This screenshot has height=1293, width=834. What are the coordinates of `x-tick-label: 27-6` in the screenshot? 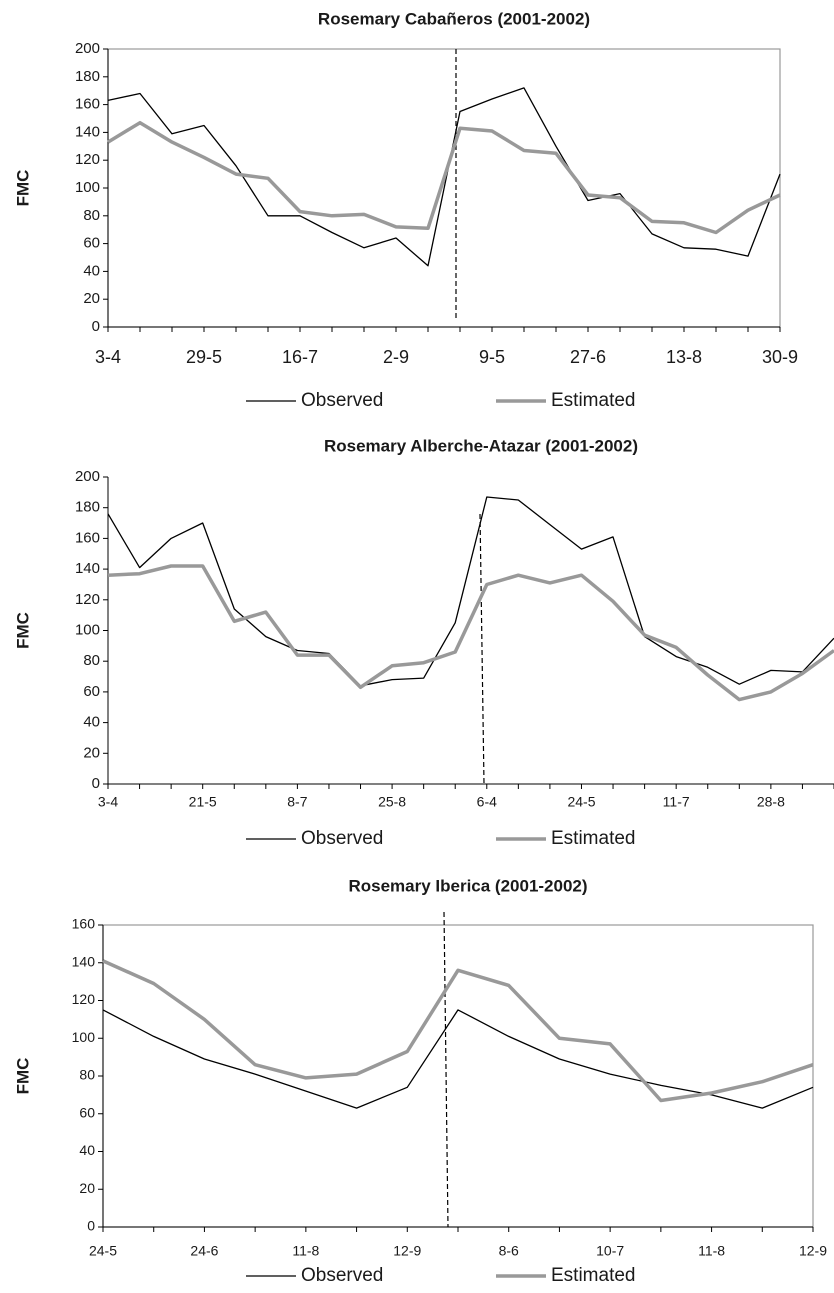 It's located at (588, 357).